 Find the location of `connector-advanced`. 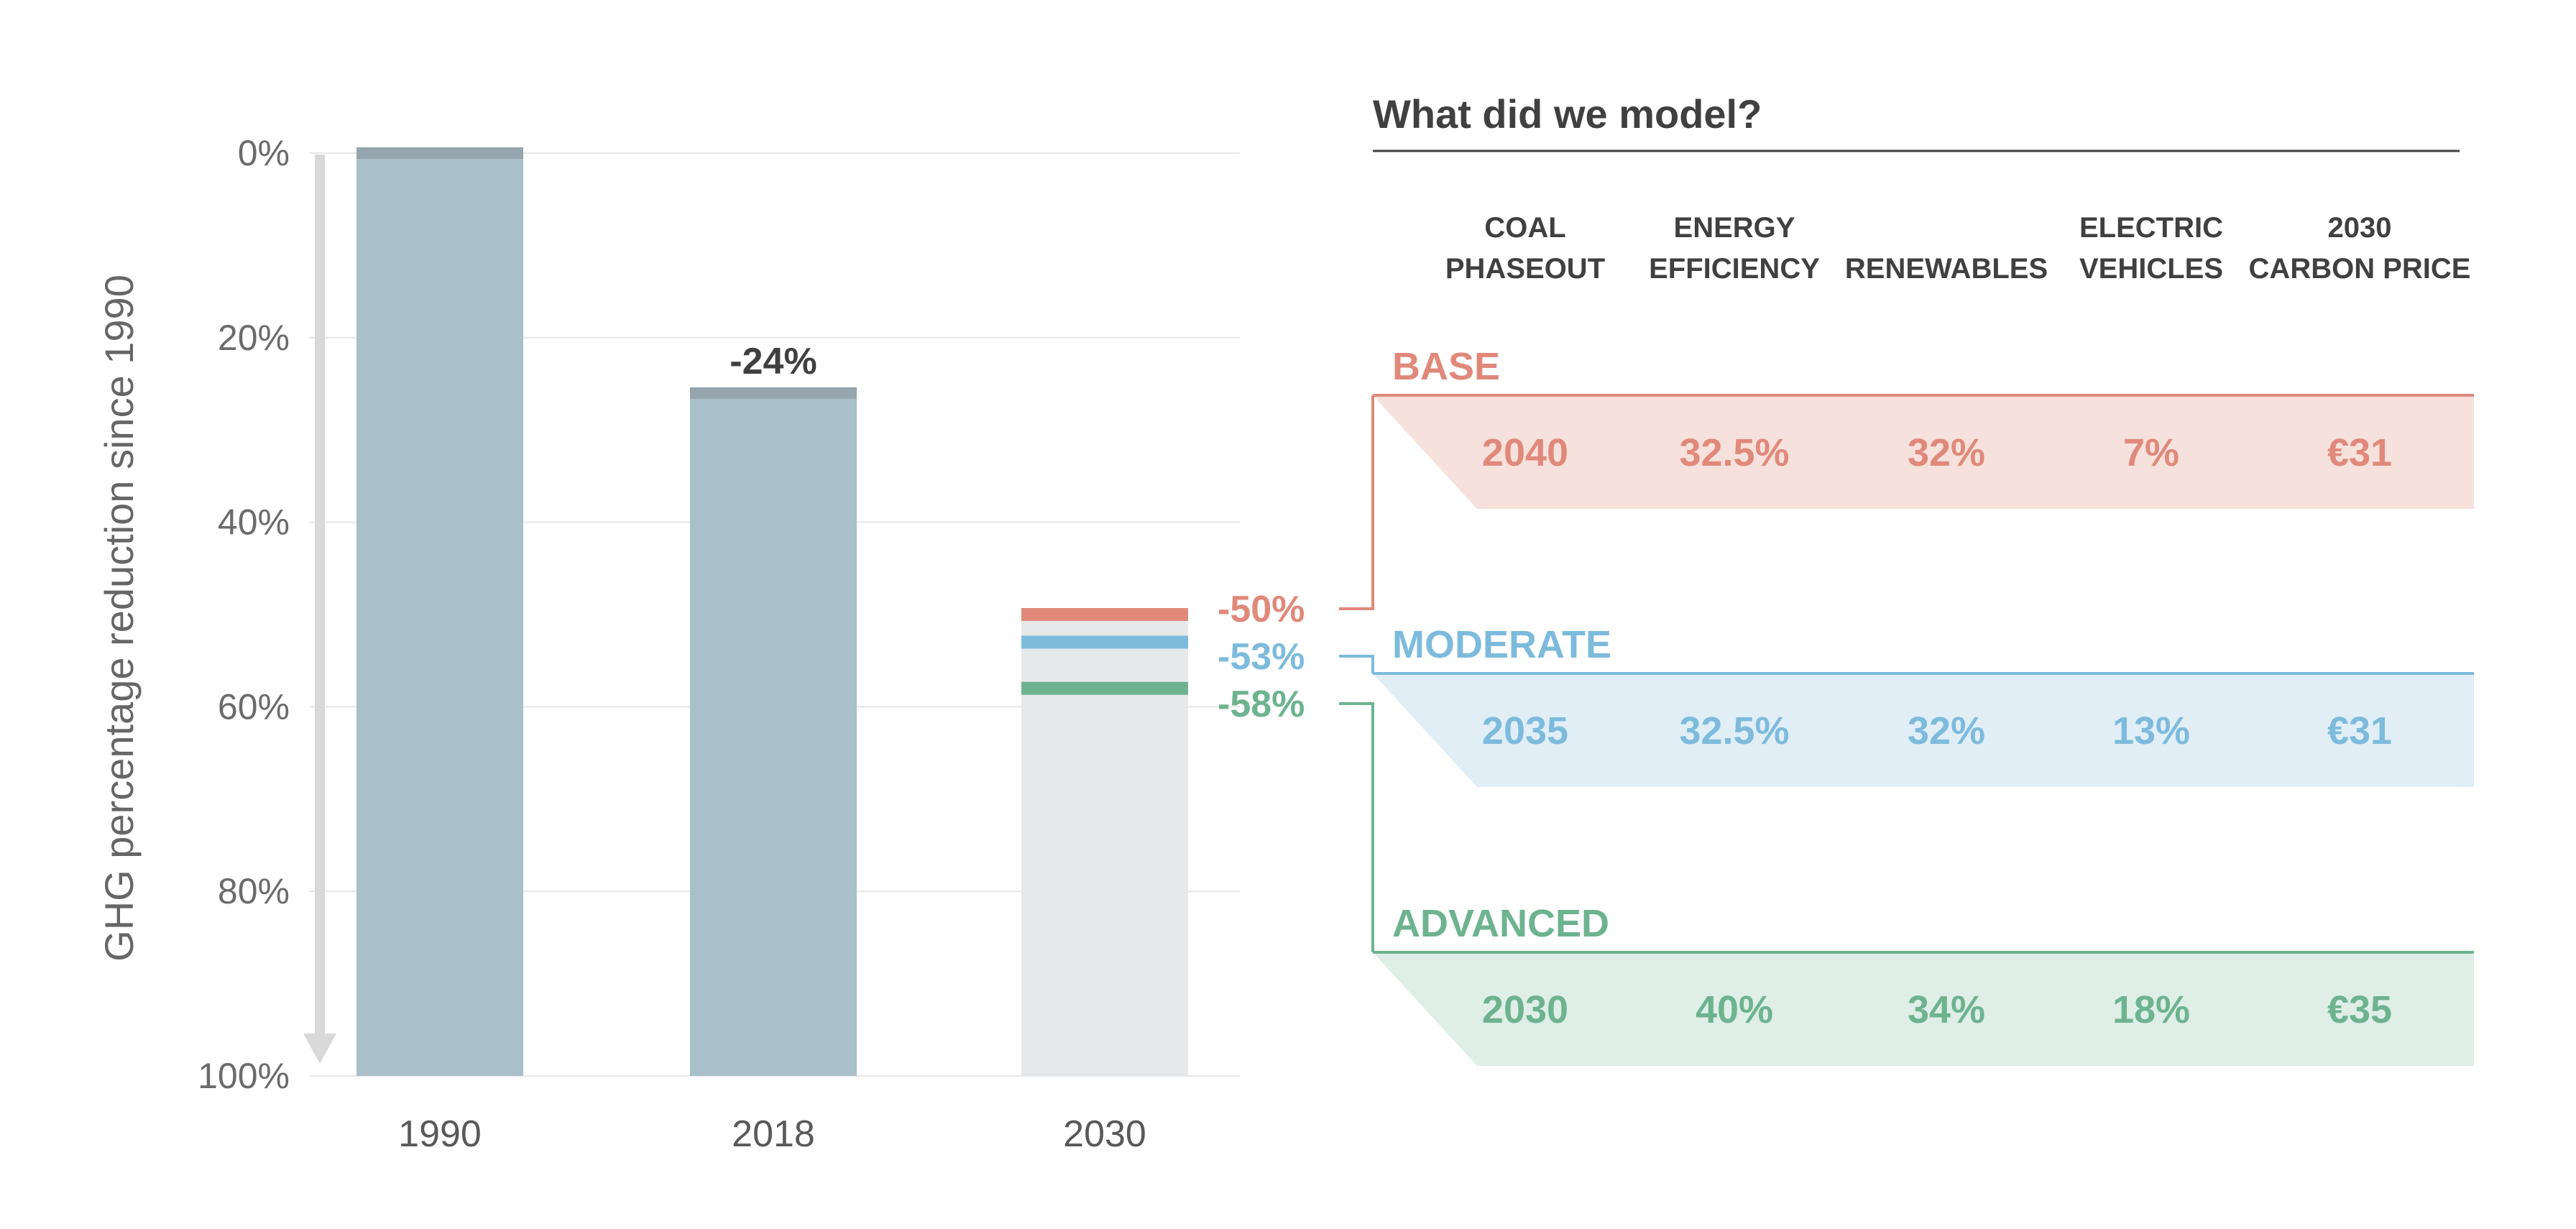

connector-advanced is located at coordinates (1356, 827).